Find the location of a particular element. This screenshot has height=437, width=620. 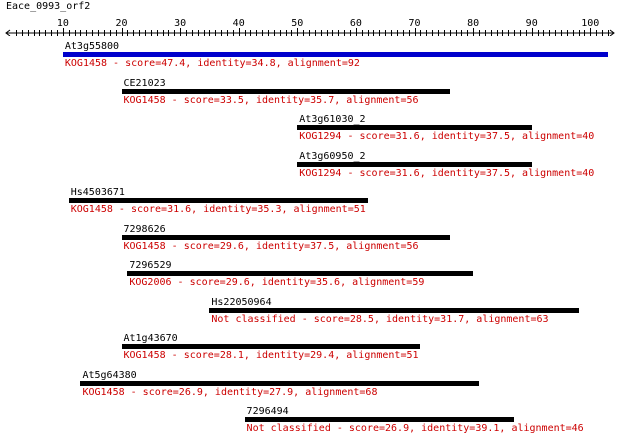

hit-name: Hs4503671 is located at coordinates (97, 192).